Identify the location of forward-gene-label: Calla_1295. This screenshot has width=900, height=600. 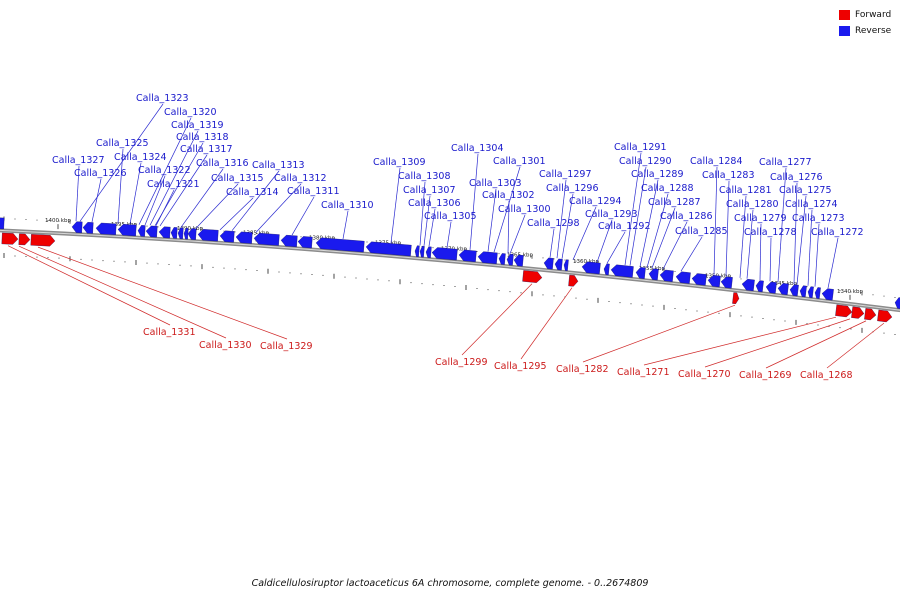
(520, 366).